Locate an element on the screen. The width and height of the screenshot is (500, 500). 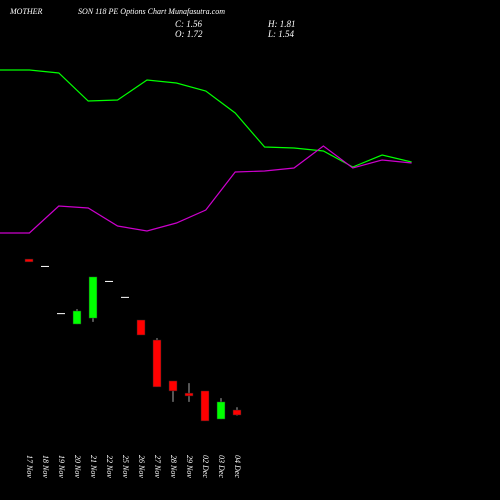
x-tick-label: 03 Dec is located at coordinates (221, 466).